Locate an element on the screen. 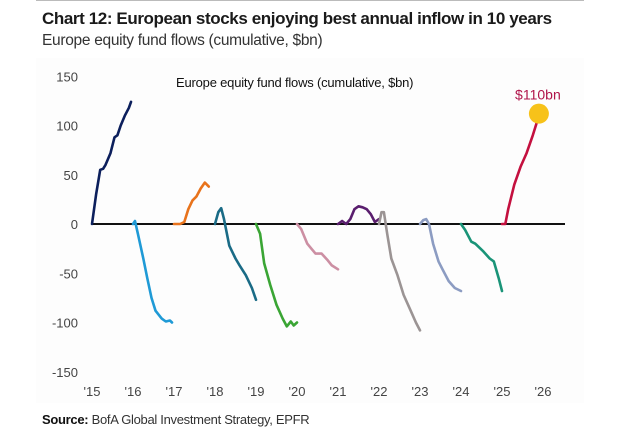  y-tick-label: 50 is located at coordinates (71, 175).